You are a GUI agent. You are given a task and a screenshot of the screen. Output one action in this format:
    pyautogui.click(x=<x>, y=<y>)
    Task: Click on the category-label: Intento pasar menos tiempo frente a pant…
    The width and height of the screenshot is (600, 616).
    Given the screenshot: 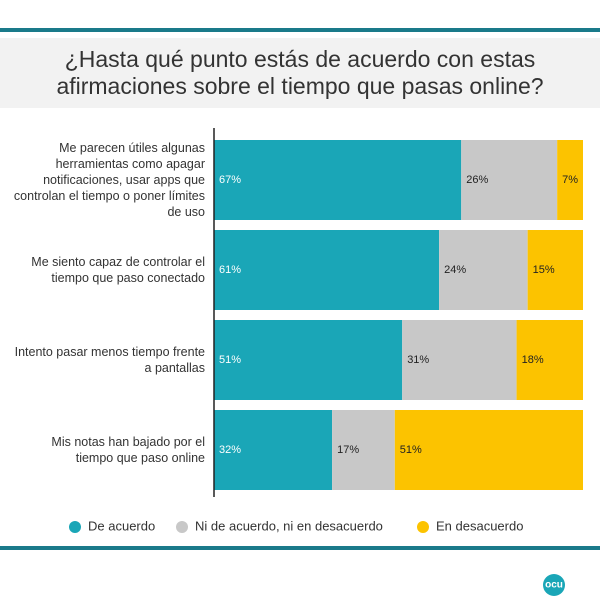 What is the action you would take?
    pyautogui.click(x=109, y=360)
    